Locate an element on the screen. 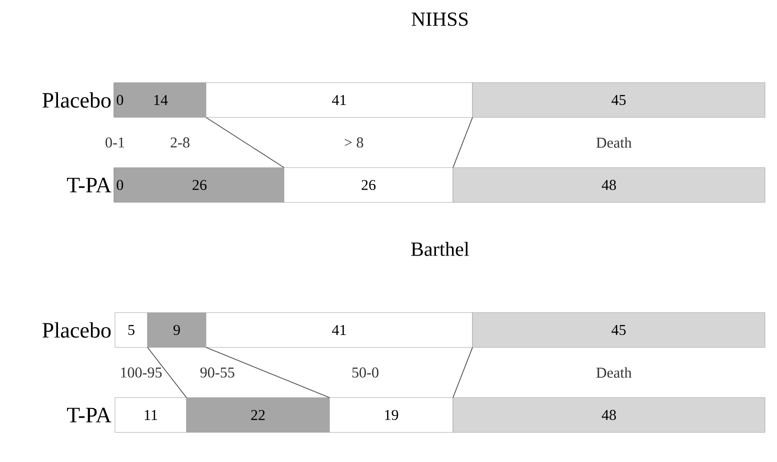 The image size is (777, 462). data-label: 9 is located at coordinates (176, 330).